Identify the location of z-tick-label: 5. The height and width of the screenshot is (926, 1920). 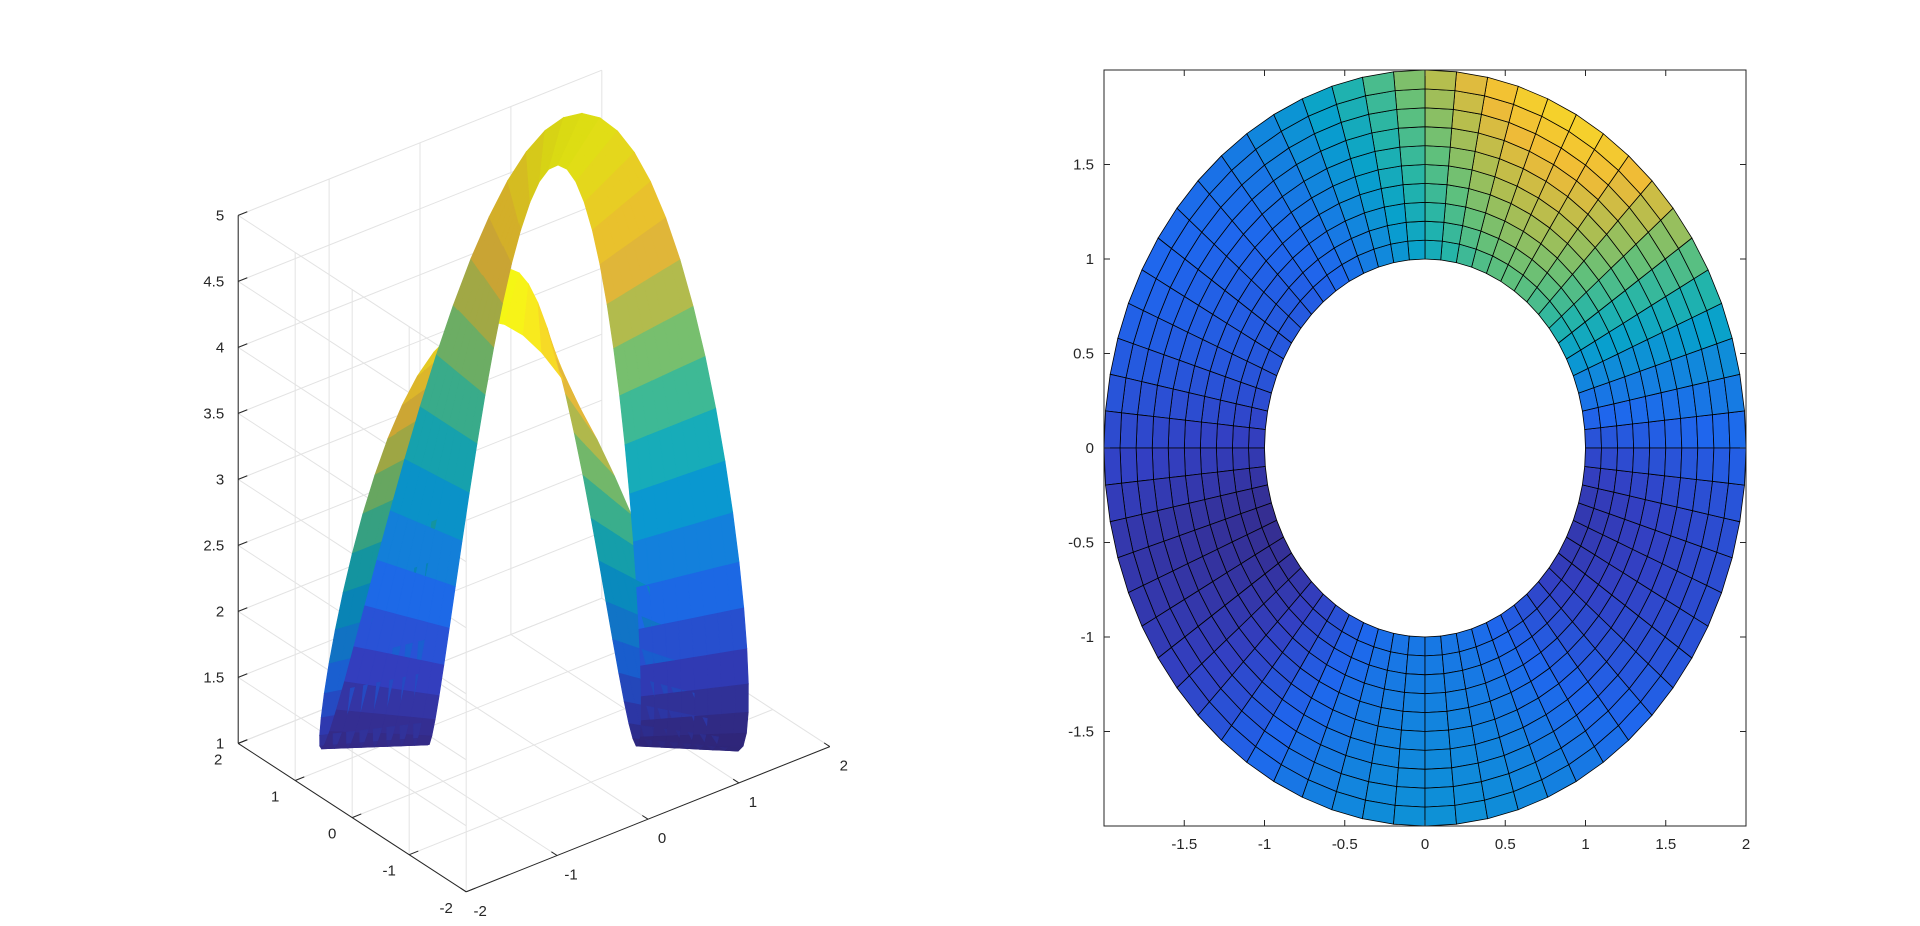
(220, 215).